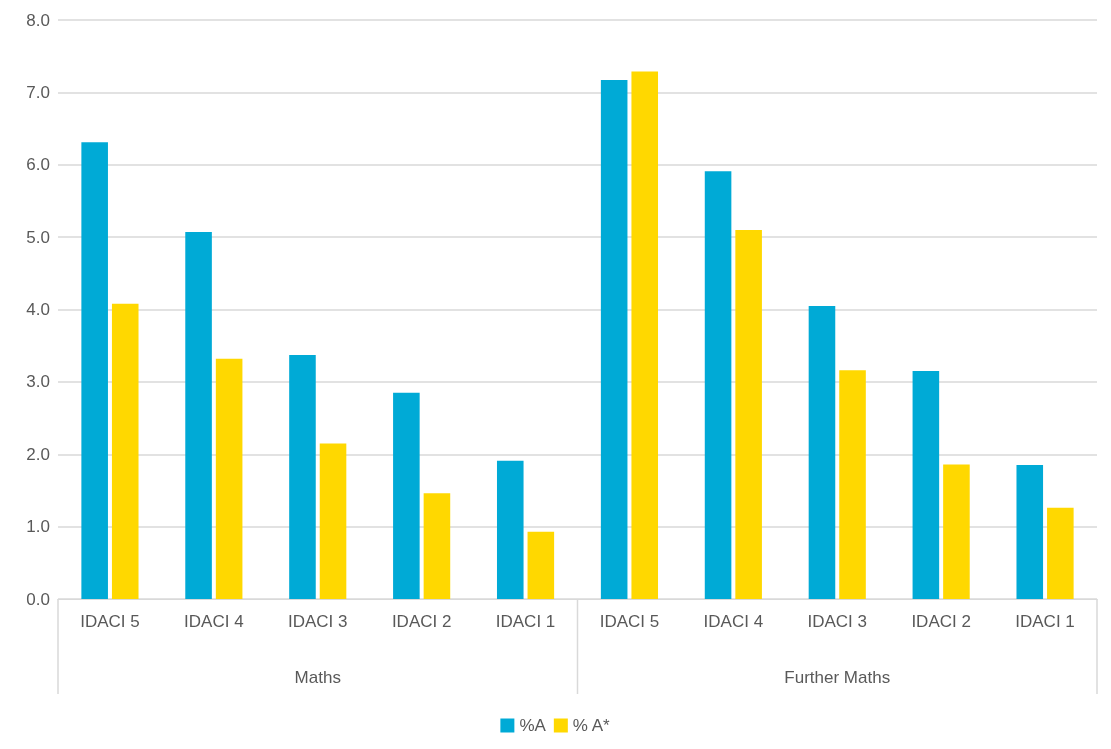  I want to click on text: Further Maths, so click(837, 677).